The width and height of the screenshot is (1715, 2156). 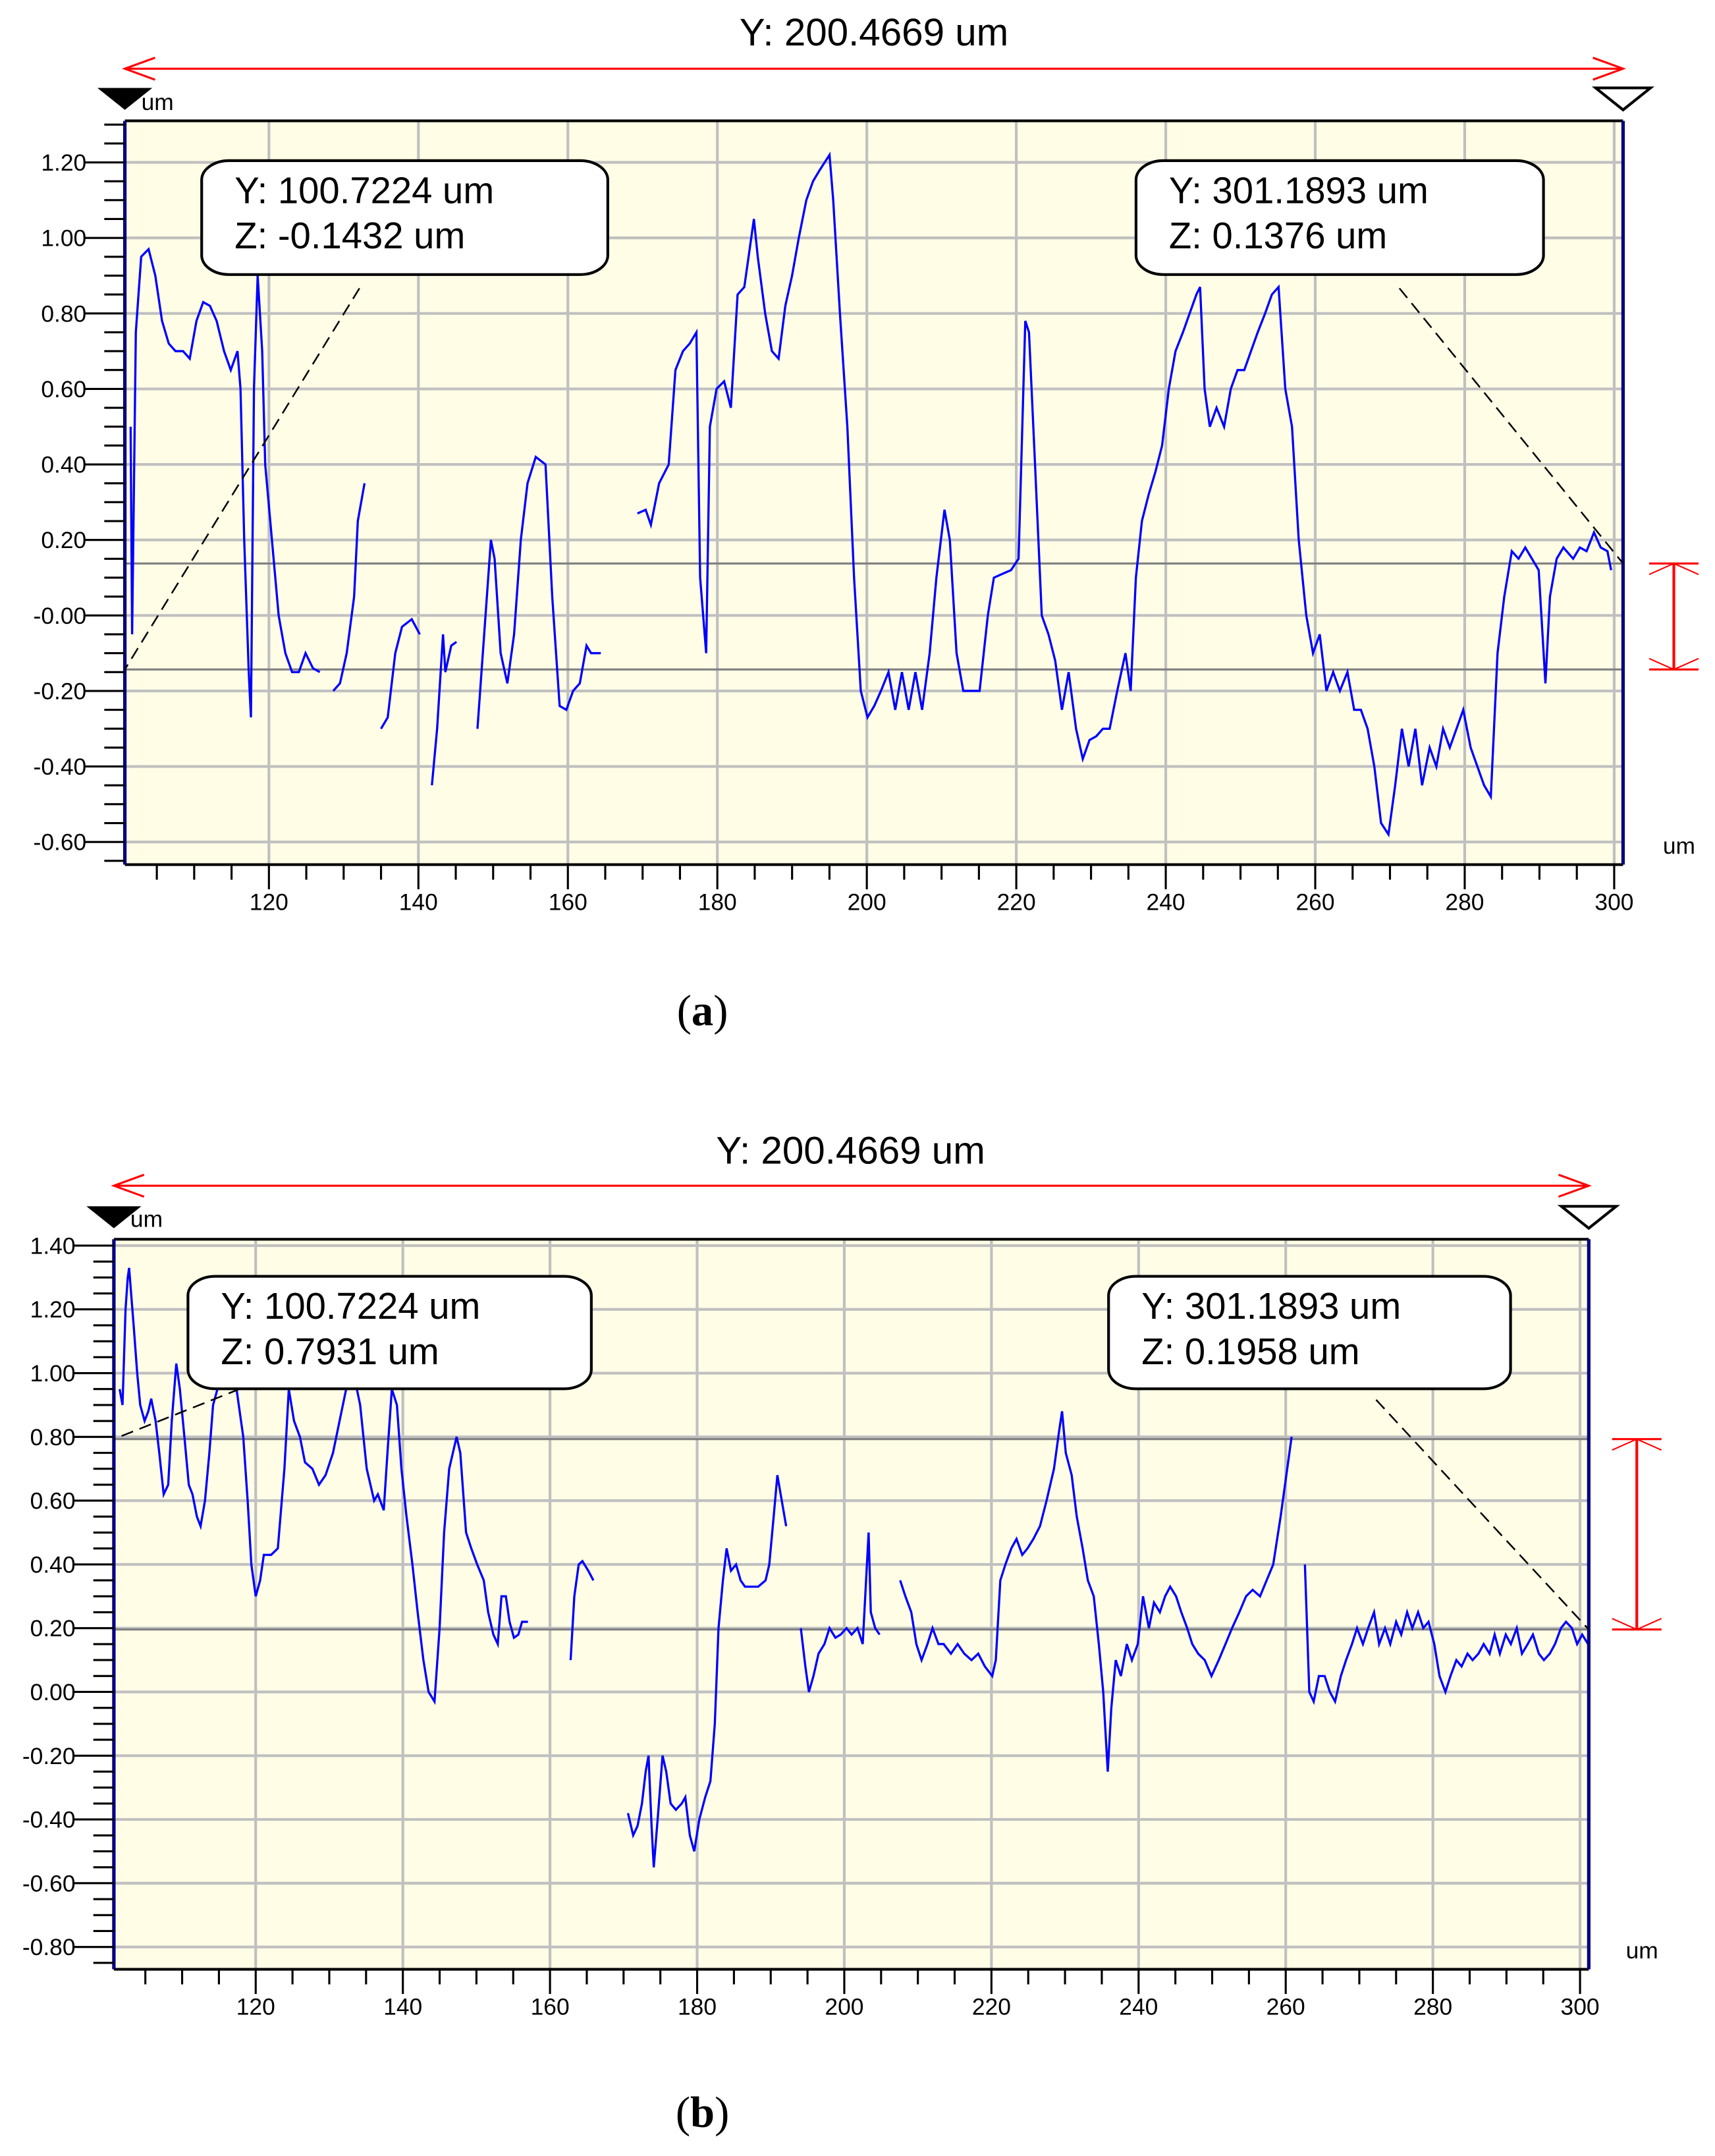 What do you see at coordinates (874, 32) in the screenshot?
I see `span-title: Y: 200.4669 um` at bounding box center [874, 32].